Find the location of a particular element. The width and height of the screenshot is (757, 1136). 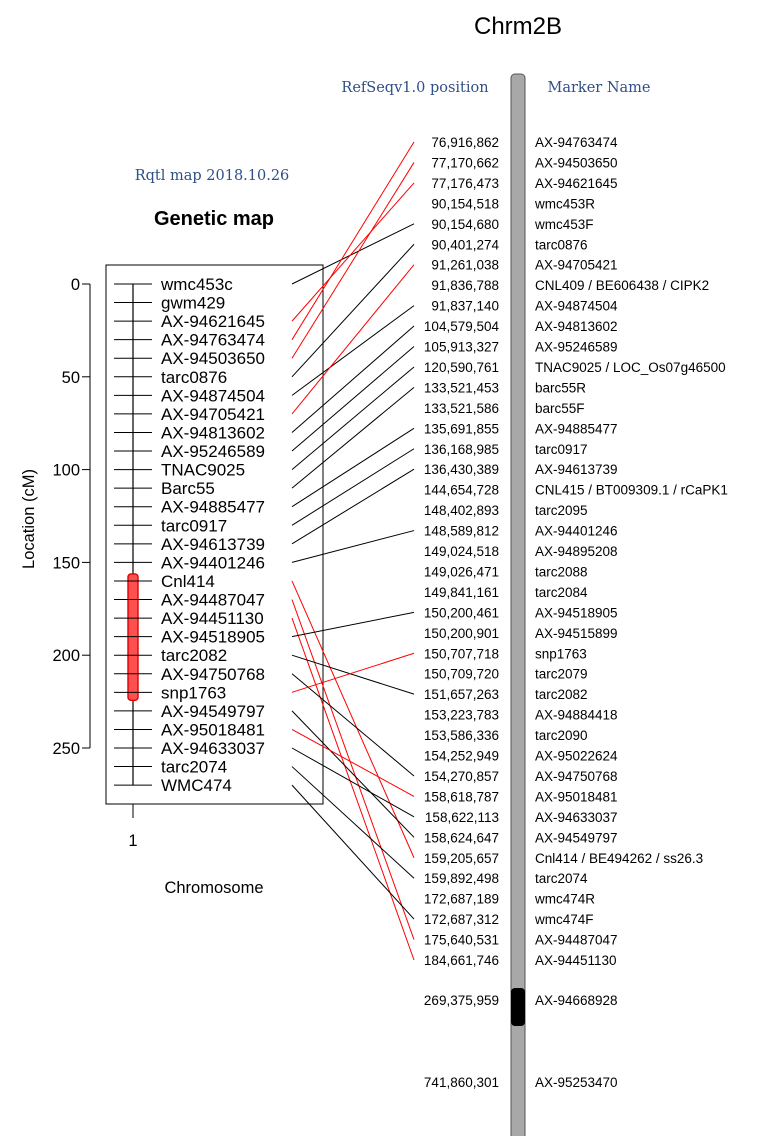

physical-marker-name: CNL415 / BT009309.1 / rCaPK1 is located at coordinates (631, 490).